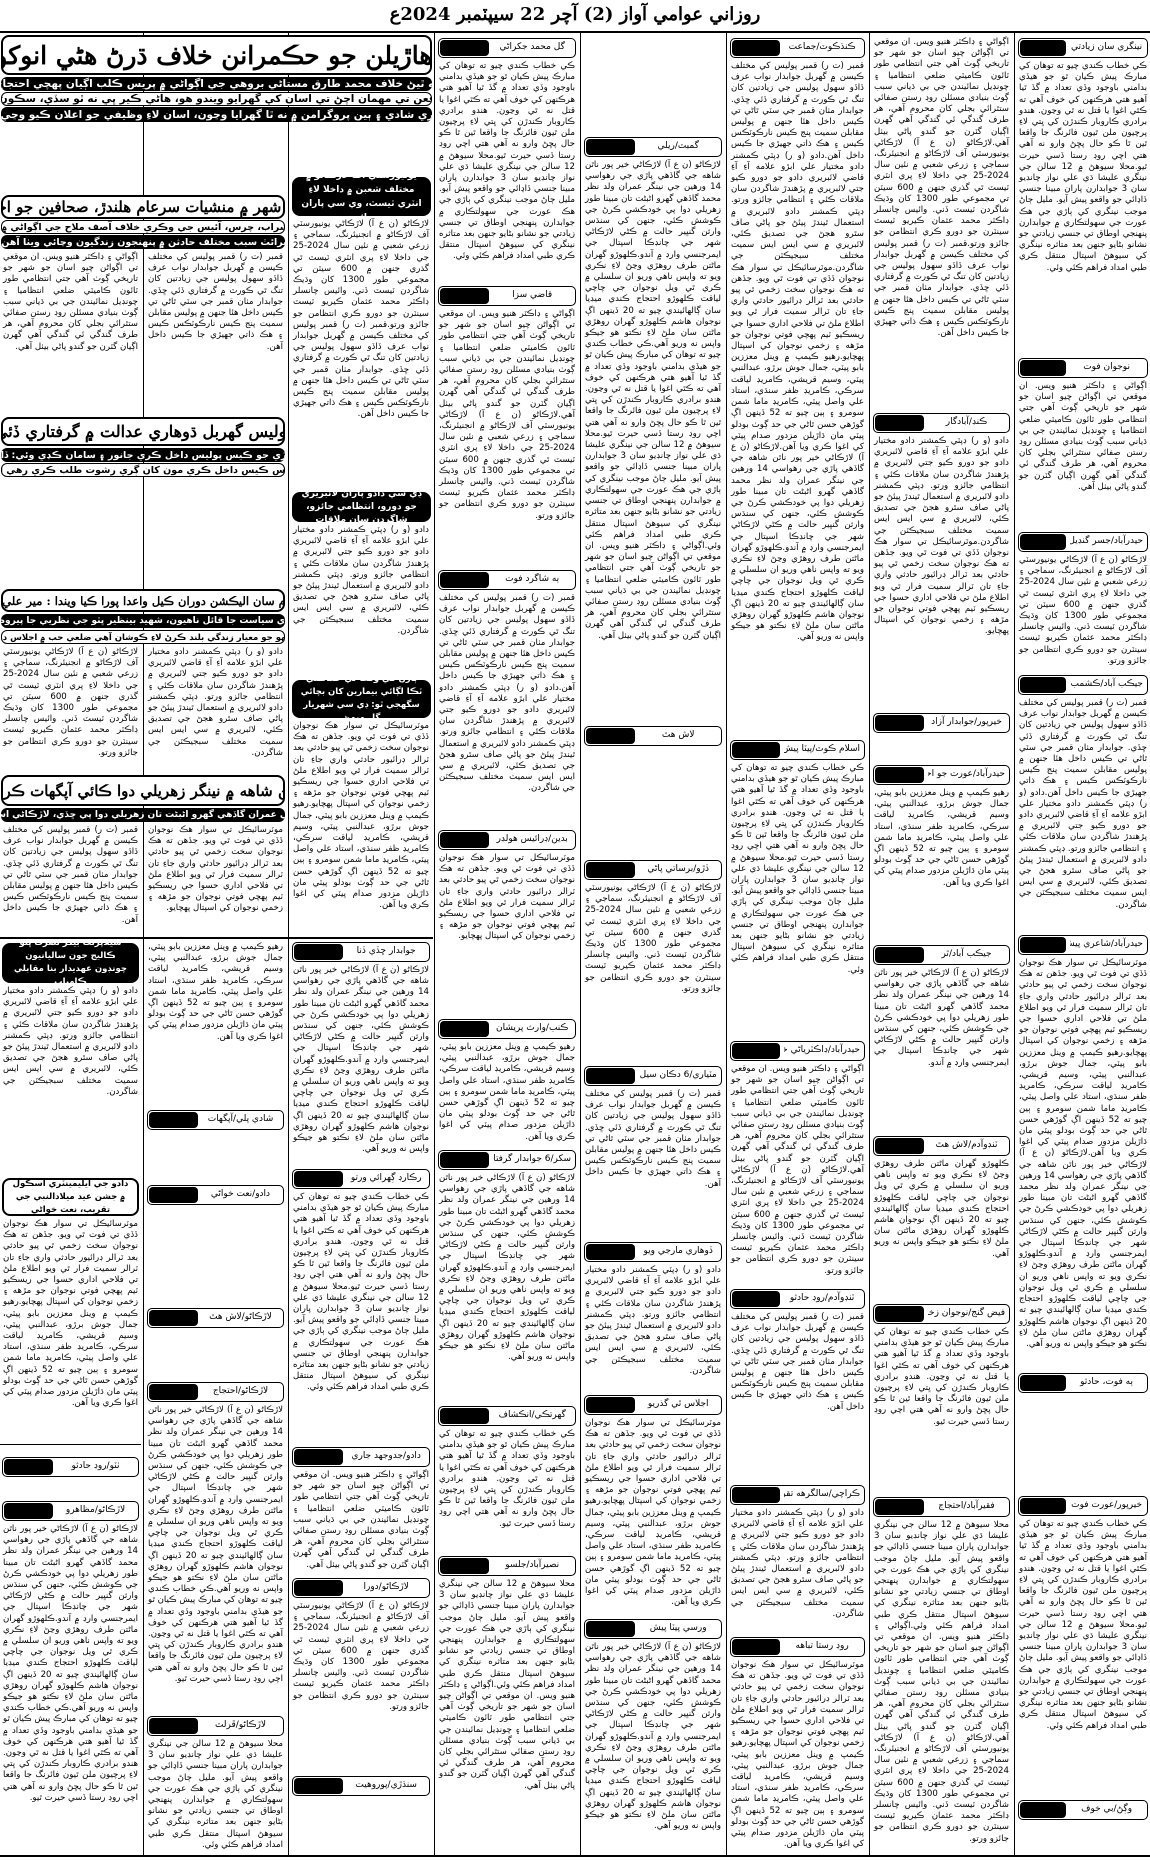 Image resolution: width=1150 pixels, height=1860 pixels. I want to click on dateline-box: لاڙڪاڻو/احتجاج, so click(215, 1392).